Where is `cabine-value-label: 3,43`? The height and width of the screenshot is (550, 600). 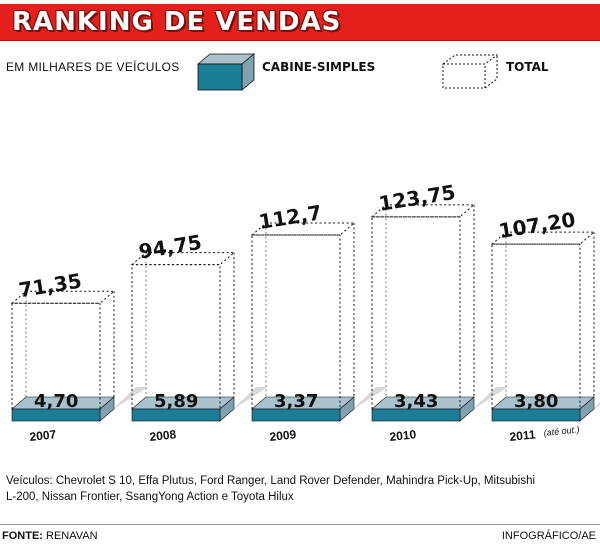
cabine-value-label: 3,43 is located at coordinates (416, 401).